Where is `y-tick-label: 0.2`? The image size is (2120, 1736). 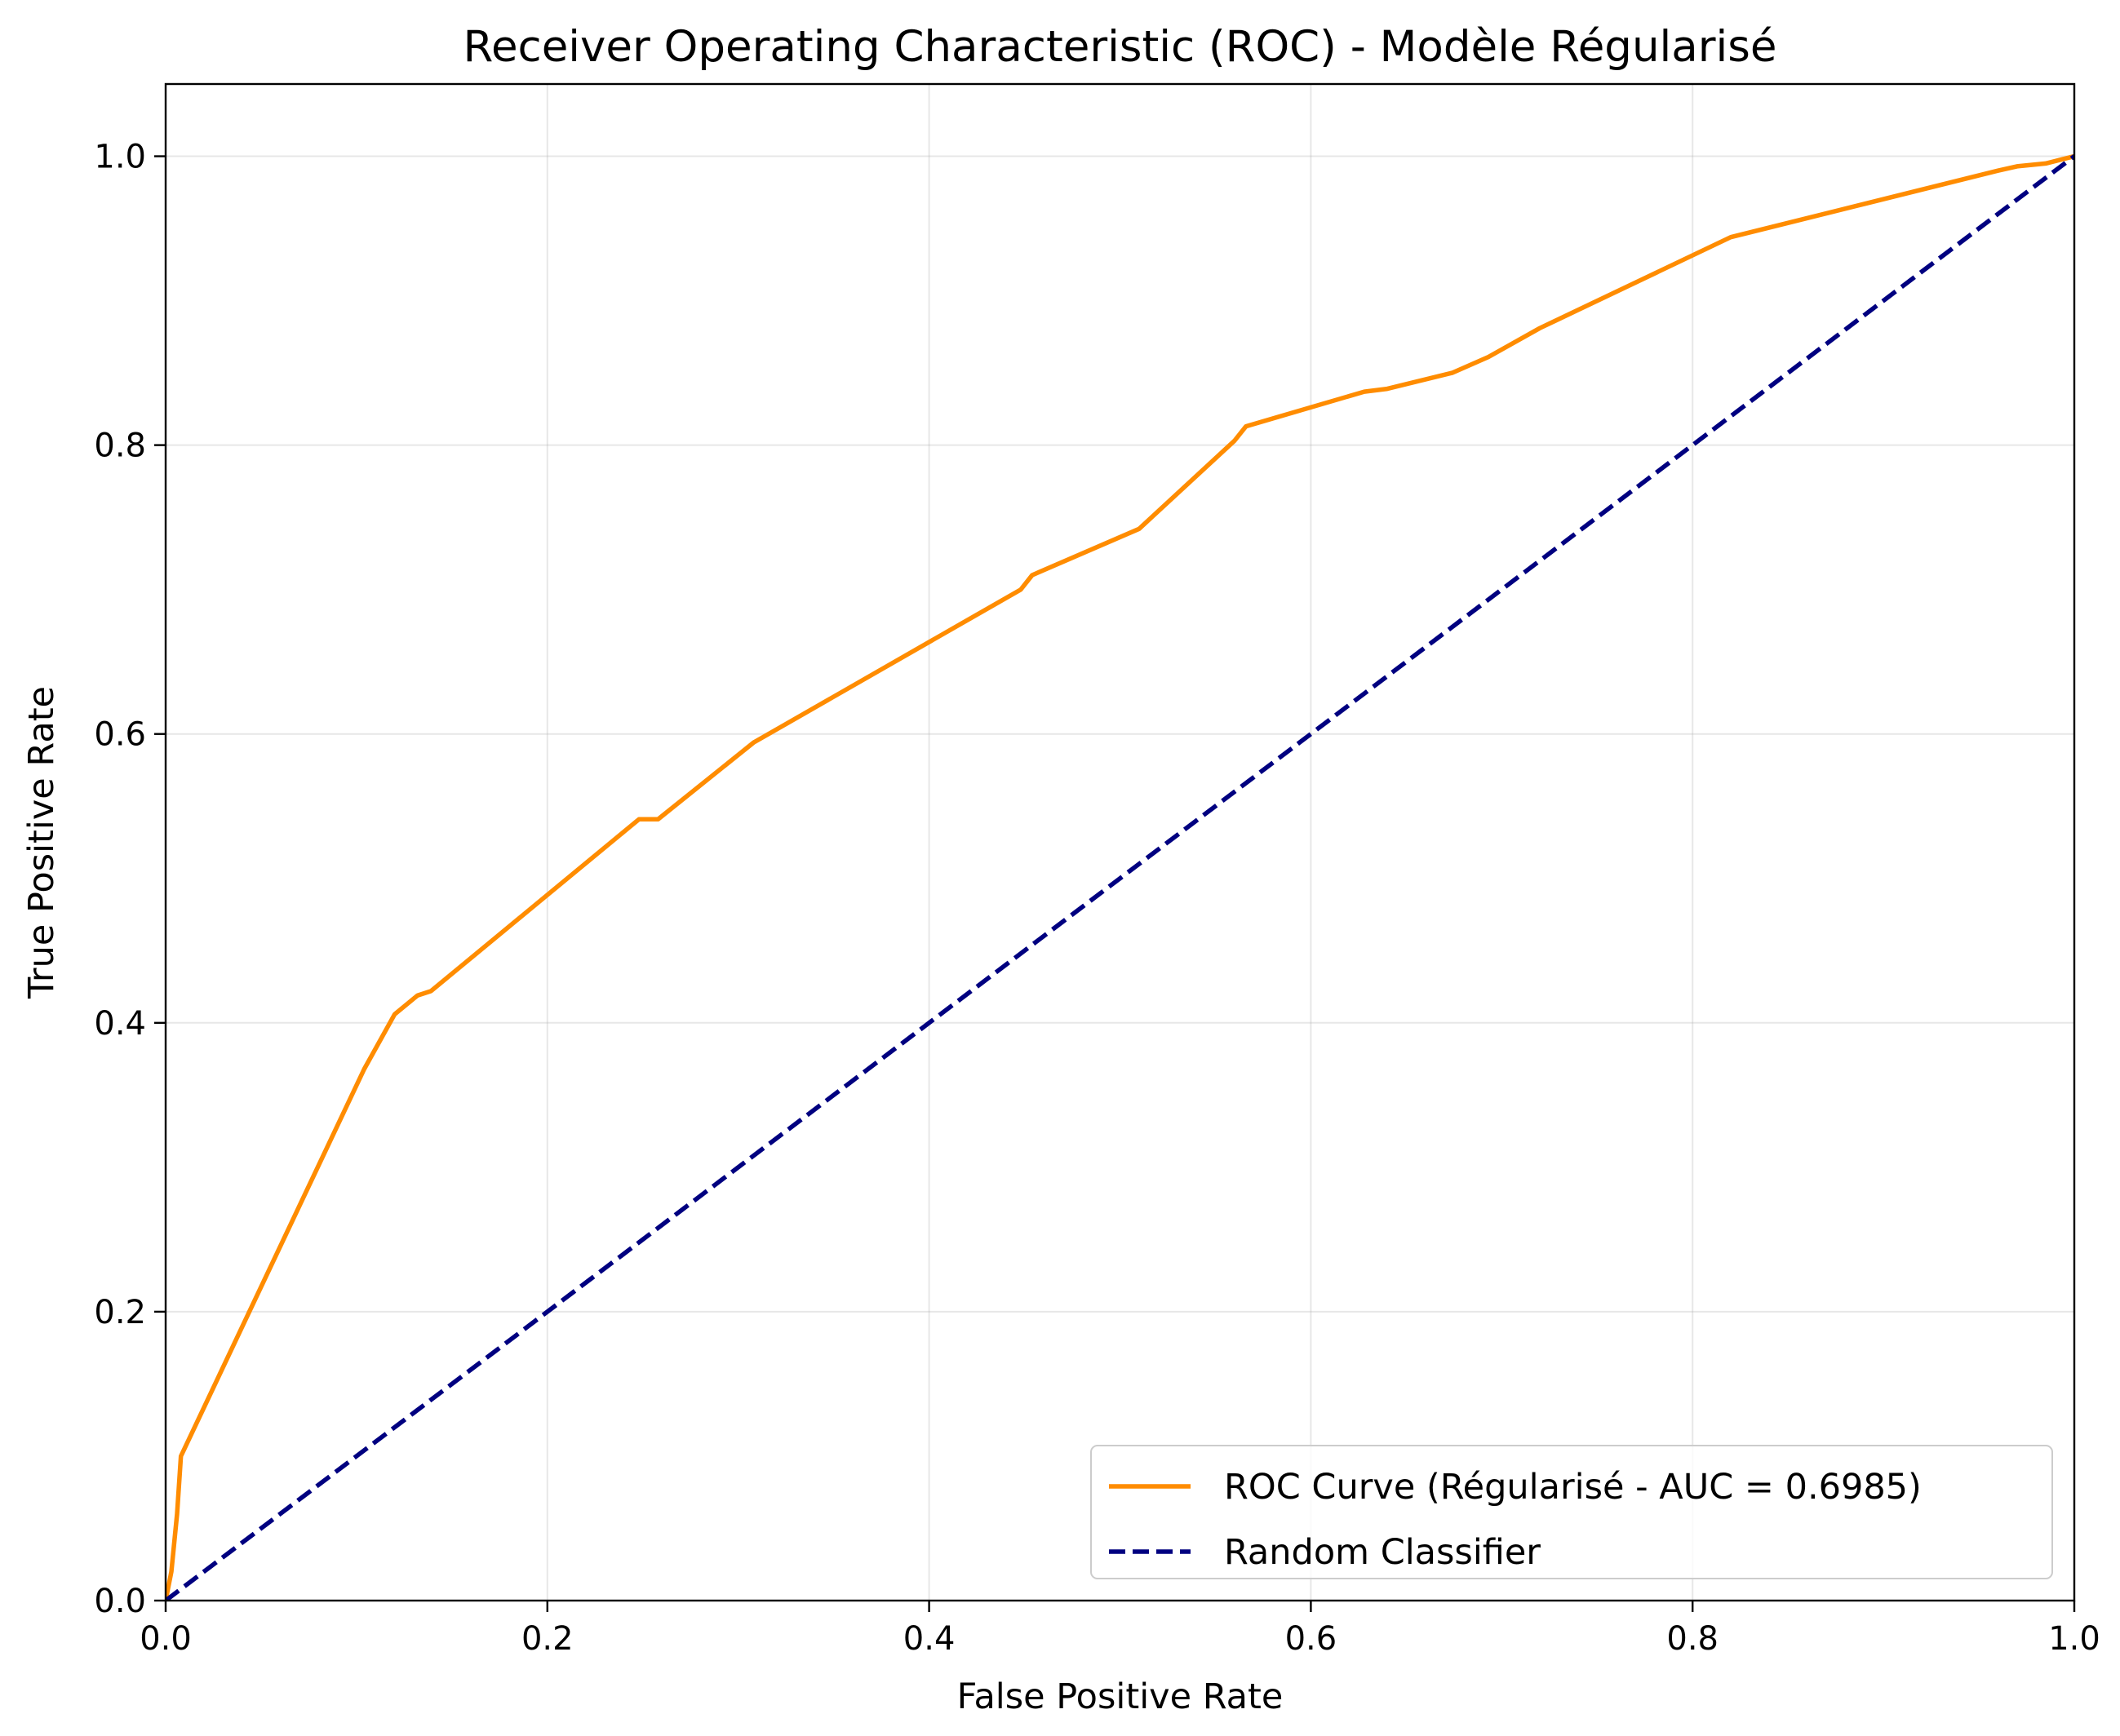 y-tick-label: 0.2 is located at coordinates (120, 1312).